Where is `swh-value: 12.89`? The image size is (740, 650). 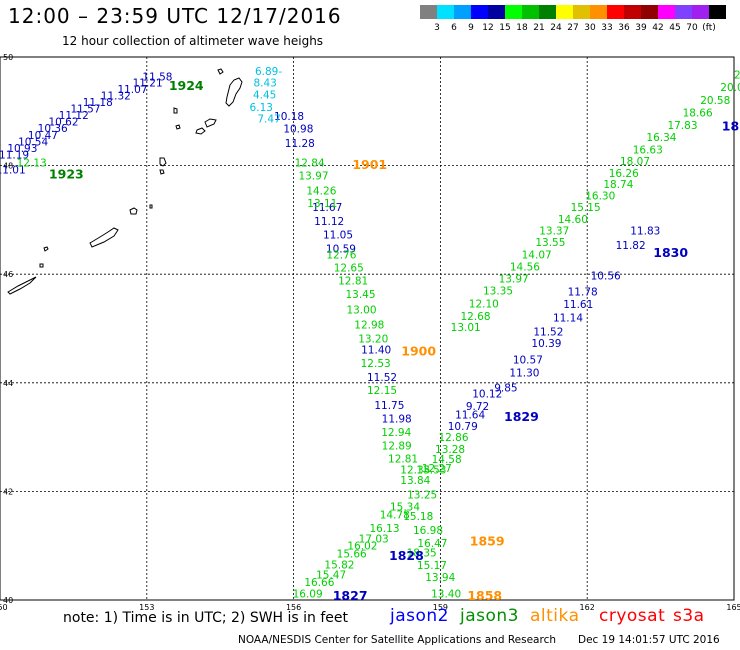
swh-value: 12.89 is located at coordinates (397, 447).